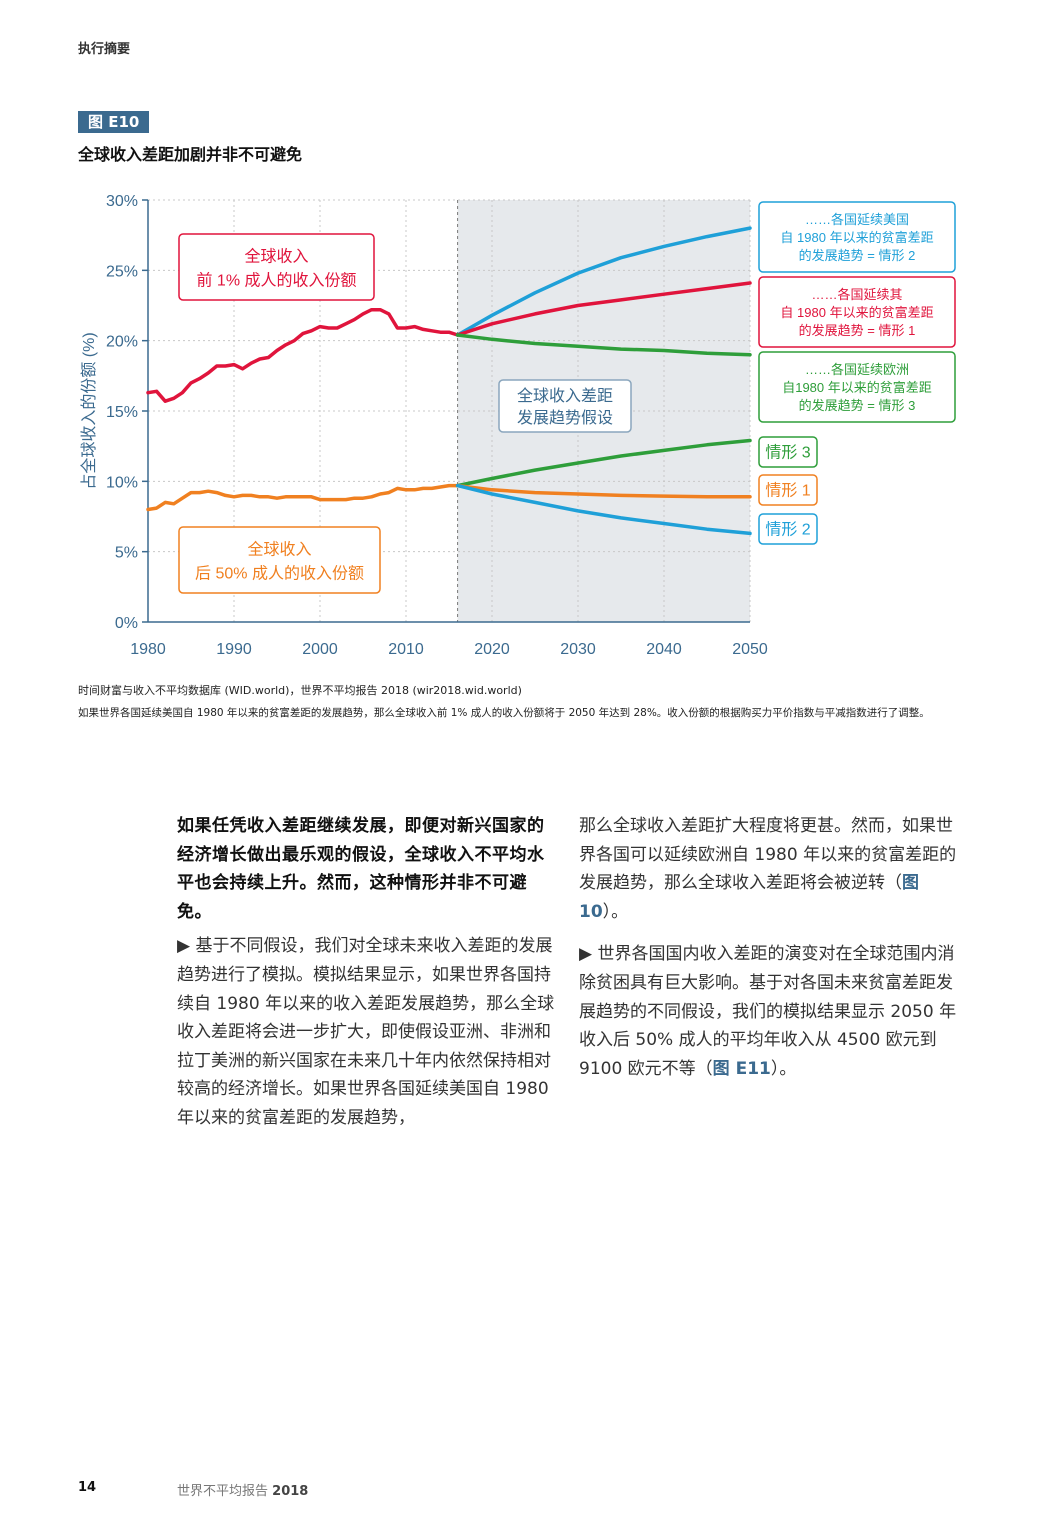 This screenshot has width=1063, height=1535. I want to click on paragraph-3-end: ）。, so click(783, 1068).